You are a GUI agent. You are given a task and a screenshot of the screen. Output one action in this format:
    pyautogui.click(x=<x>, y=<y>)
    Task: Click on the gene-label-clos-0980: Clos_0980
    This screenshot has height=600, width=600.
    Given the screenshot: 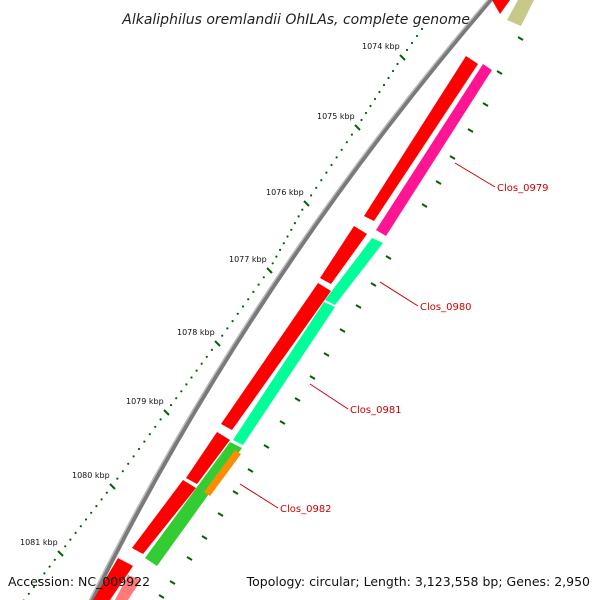 What is the action you would take?
    pyautogui.click(x=446, y=307)
    